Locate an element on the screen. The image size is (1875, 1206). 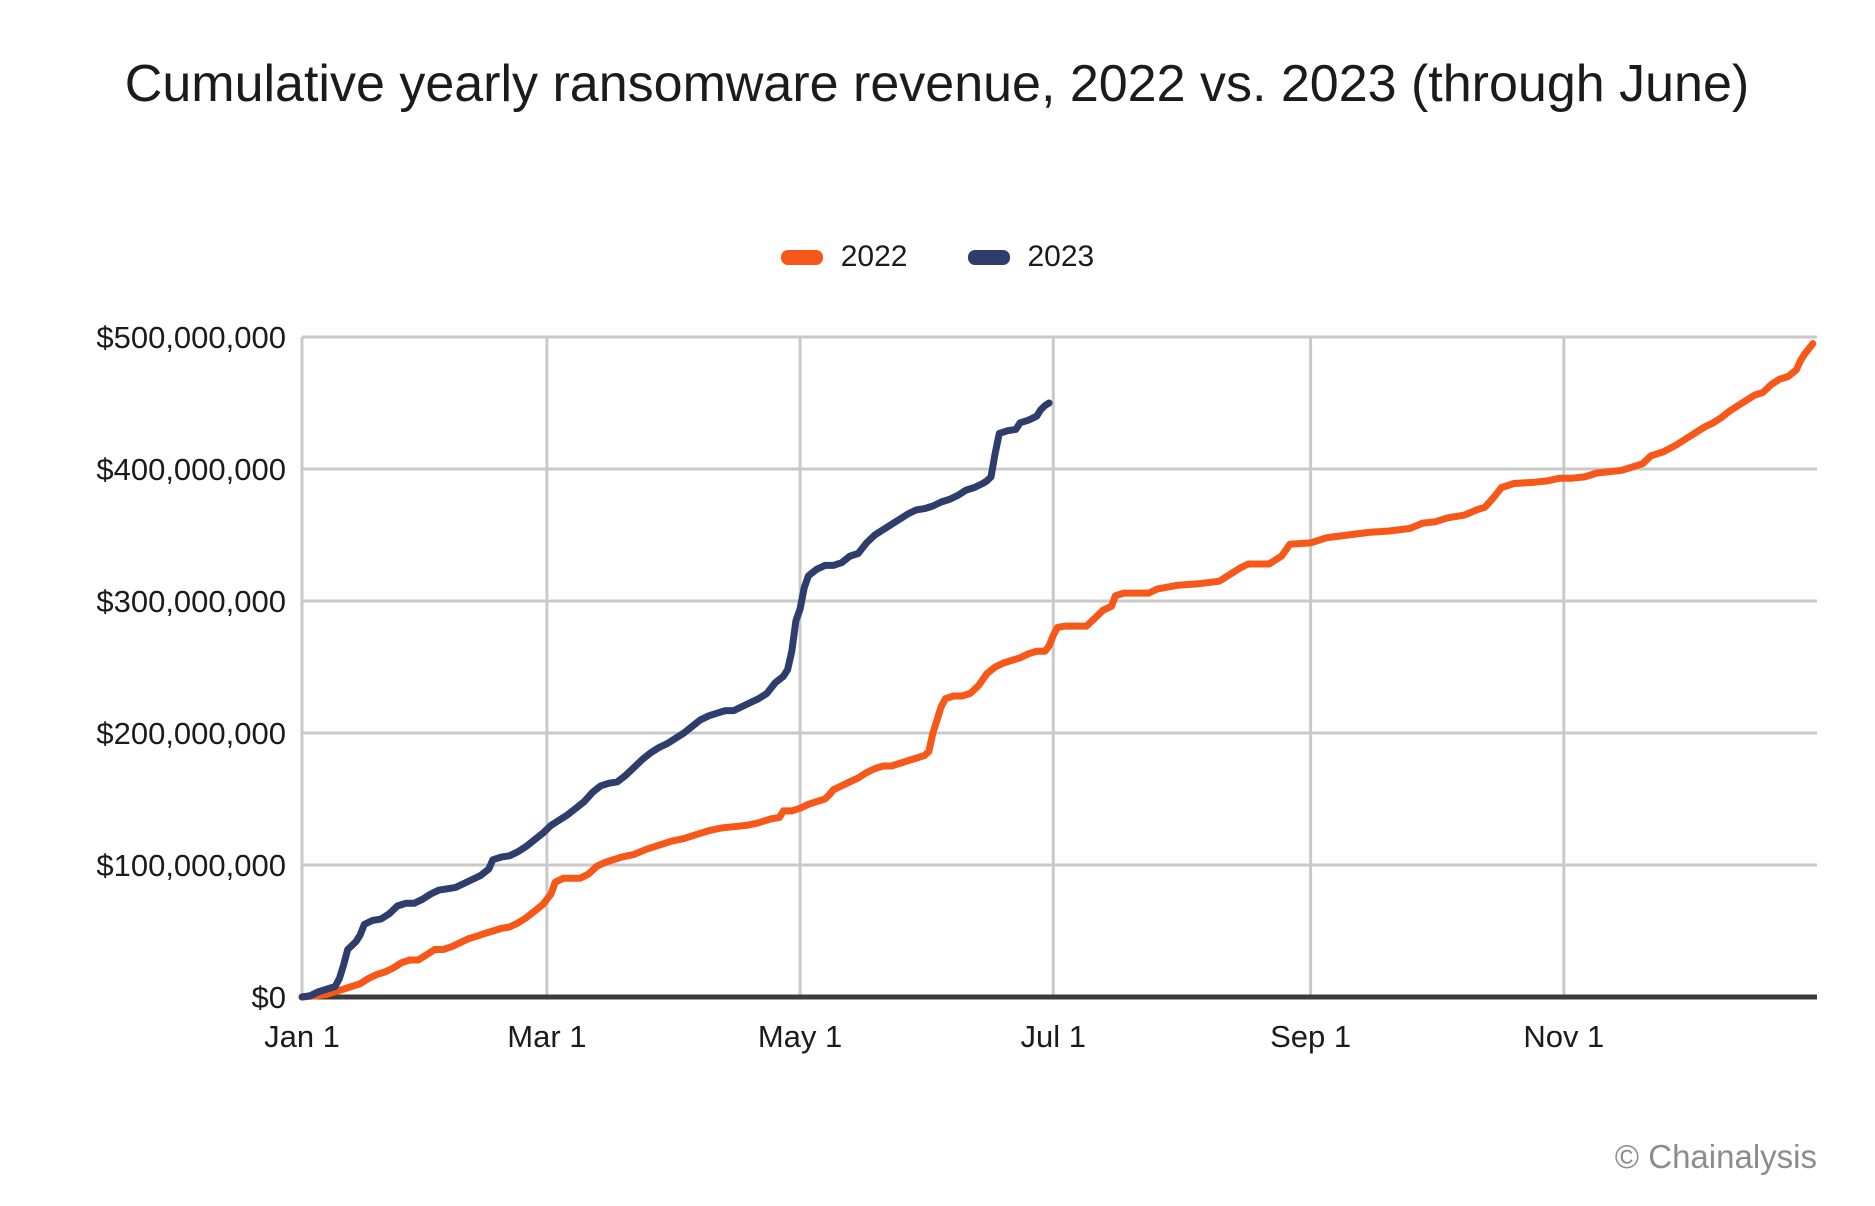
y-tick-label: $400,000,000 is located at coordinates (191, 469).